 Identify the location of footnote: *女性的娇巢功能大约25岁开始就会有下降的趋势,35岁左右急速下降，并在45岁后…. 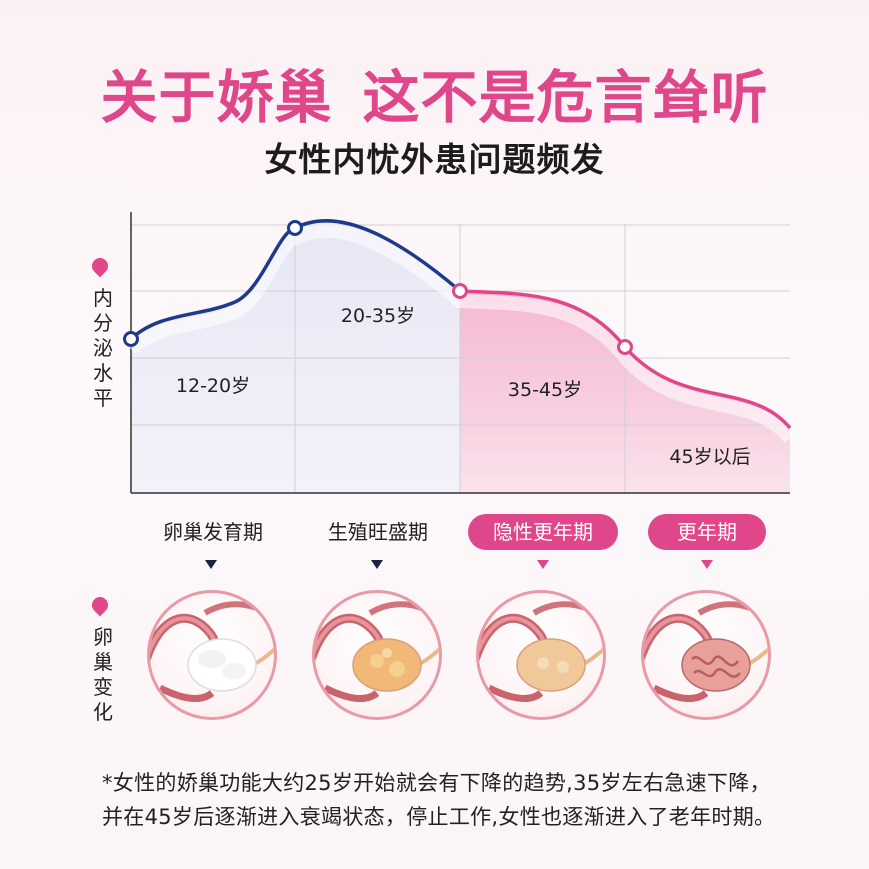
(439, 800).